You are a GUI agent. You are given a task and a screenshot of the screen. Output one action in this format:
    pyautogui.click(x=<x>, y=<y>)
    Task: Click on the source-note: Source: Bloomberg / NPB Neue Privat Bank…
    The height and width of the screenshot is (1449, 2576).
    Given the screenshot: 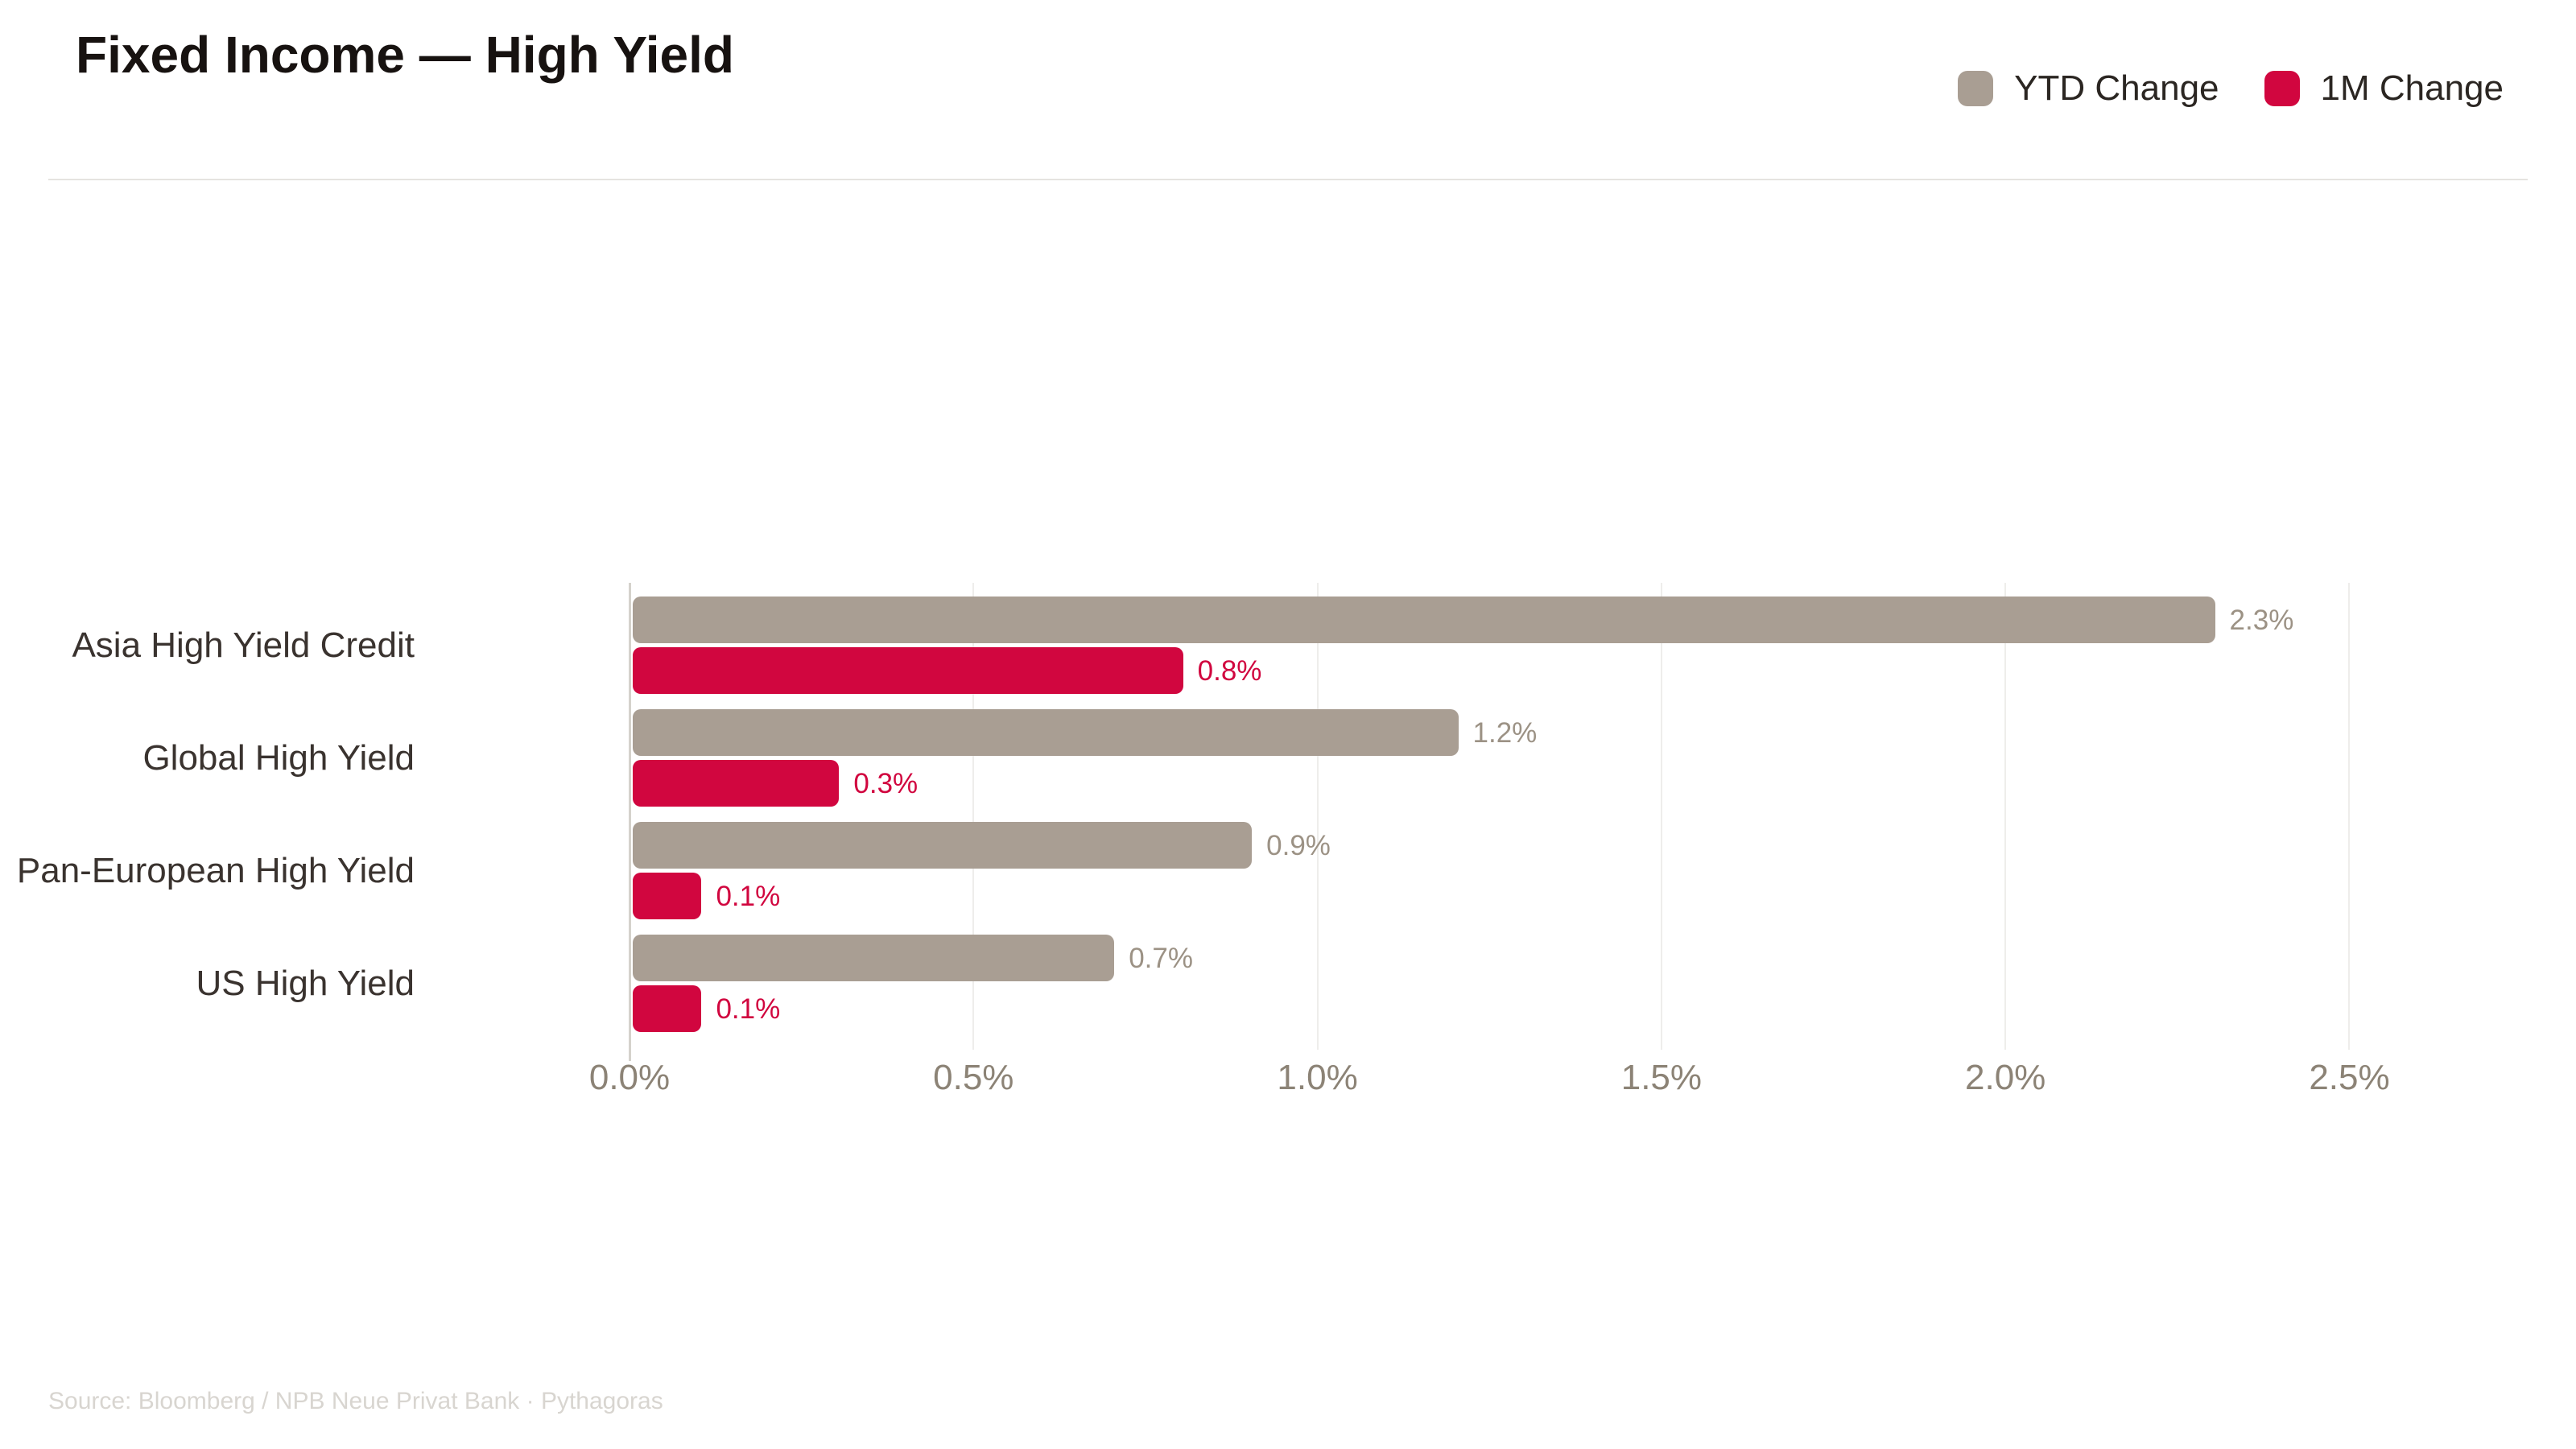 What is the action you would take?
    pyautogui.click(x=355, y=1401)
    